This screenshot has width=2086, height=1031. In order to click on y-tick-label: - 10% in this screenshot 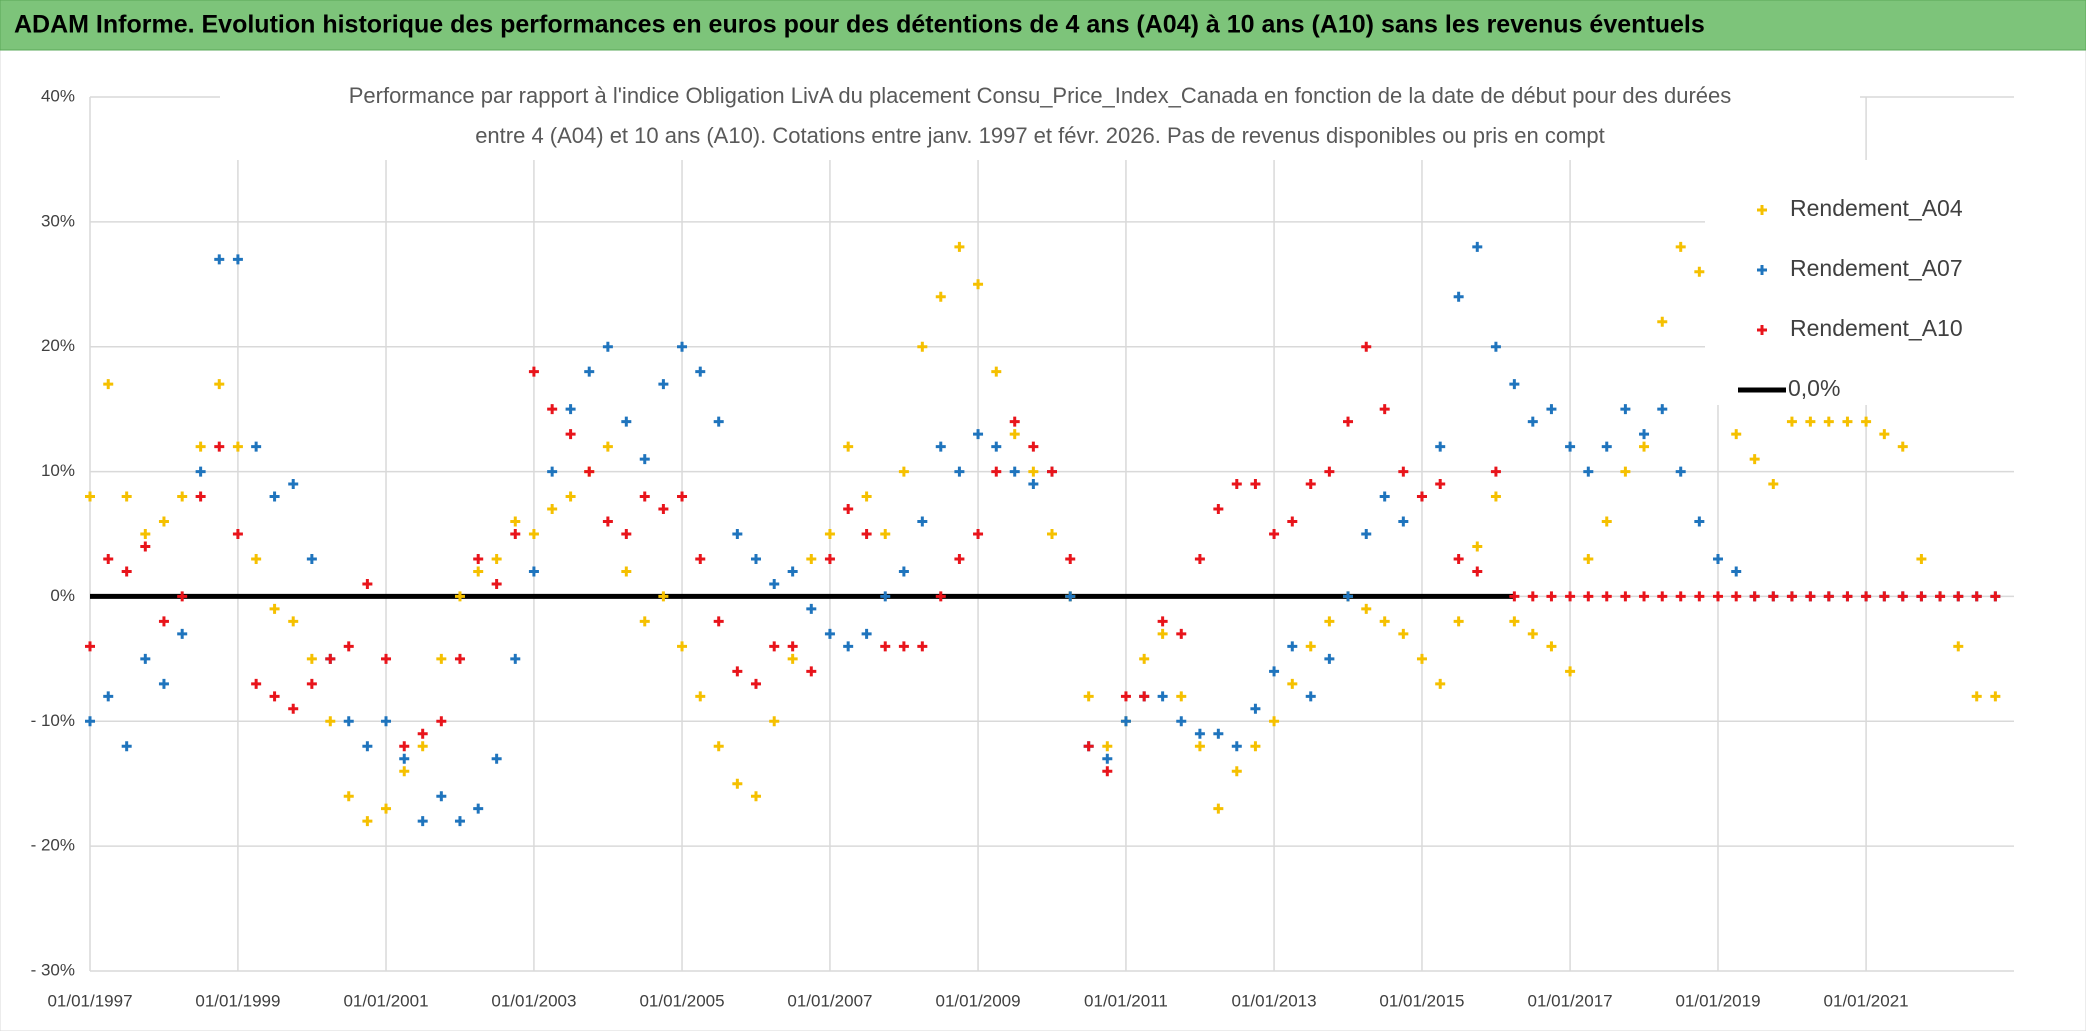, I will do `click(53, 720)`.